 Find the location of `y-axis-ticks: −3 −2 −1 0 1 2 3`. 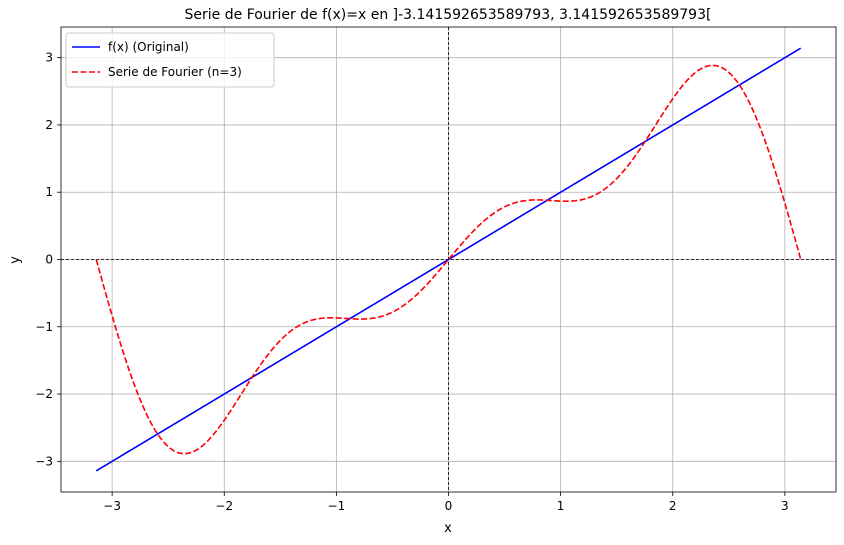

y-axis-ticks: −3 −2 −1 0 1 2 3 is located at coordinates (48, 259).